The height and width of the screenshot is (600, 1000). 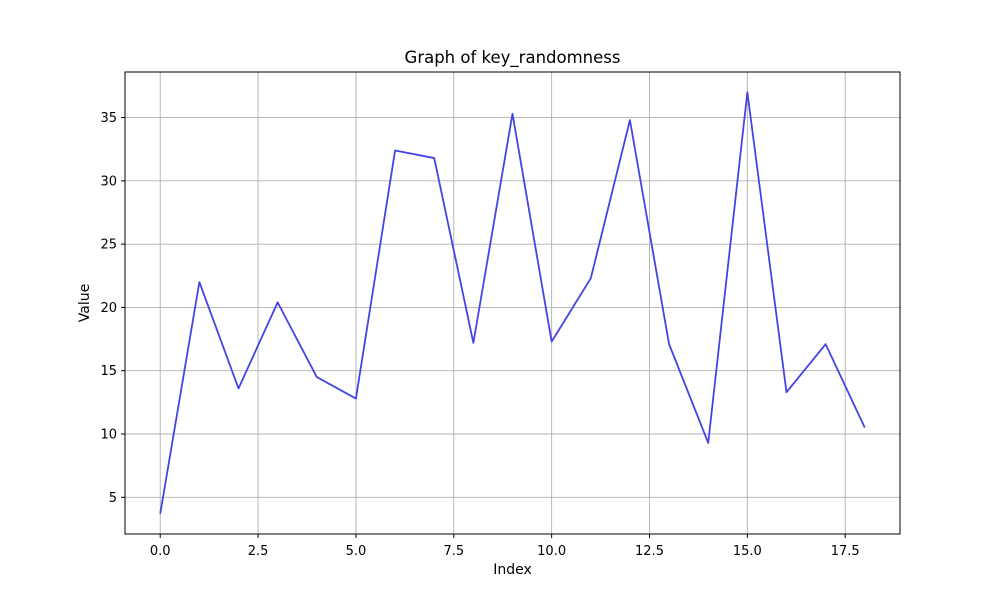 I want to click on x-tick-label: 2.5, so click(x=258, y=551).